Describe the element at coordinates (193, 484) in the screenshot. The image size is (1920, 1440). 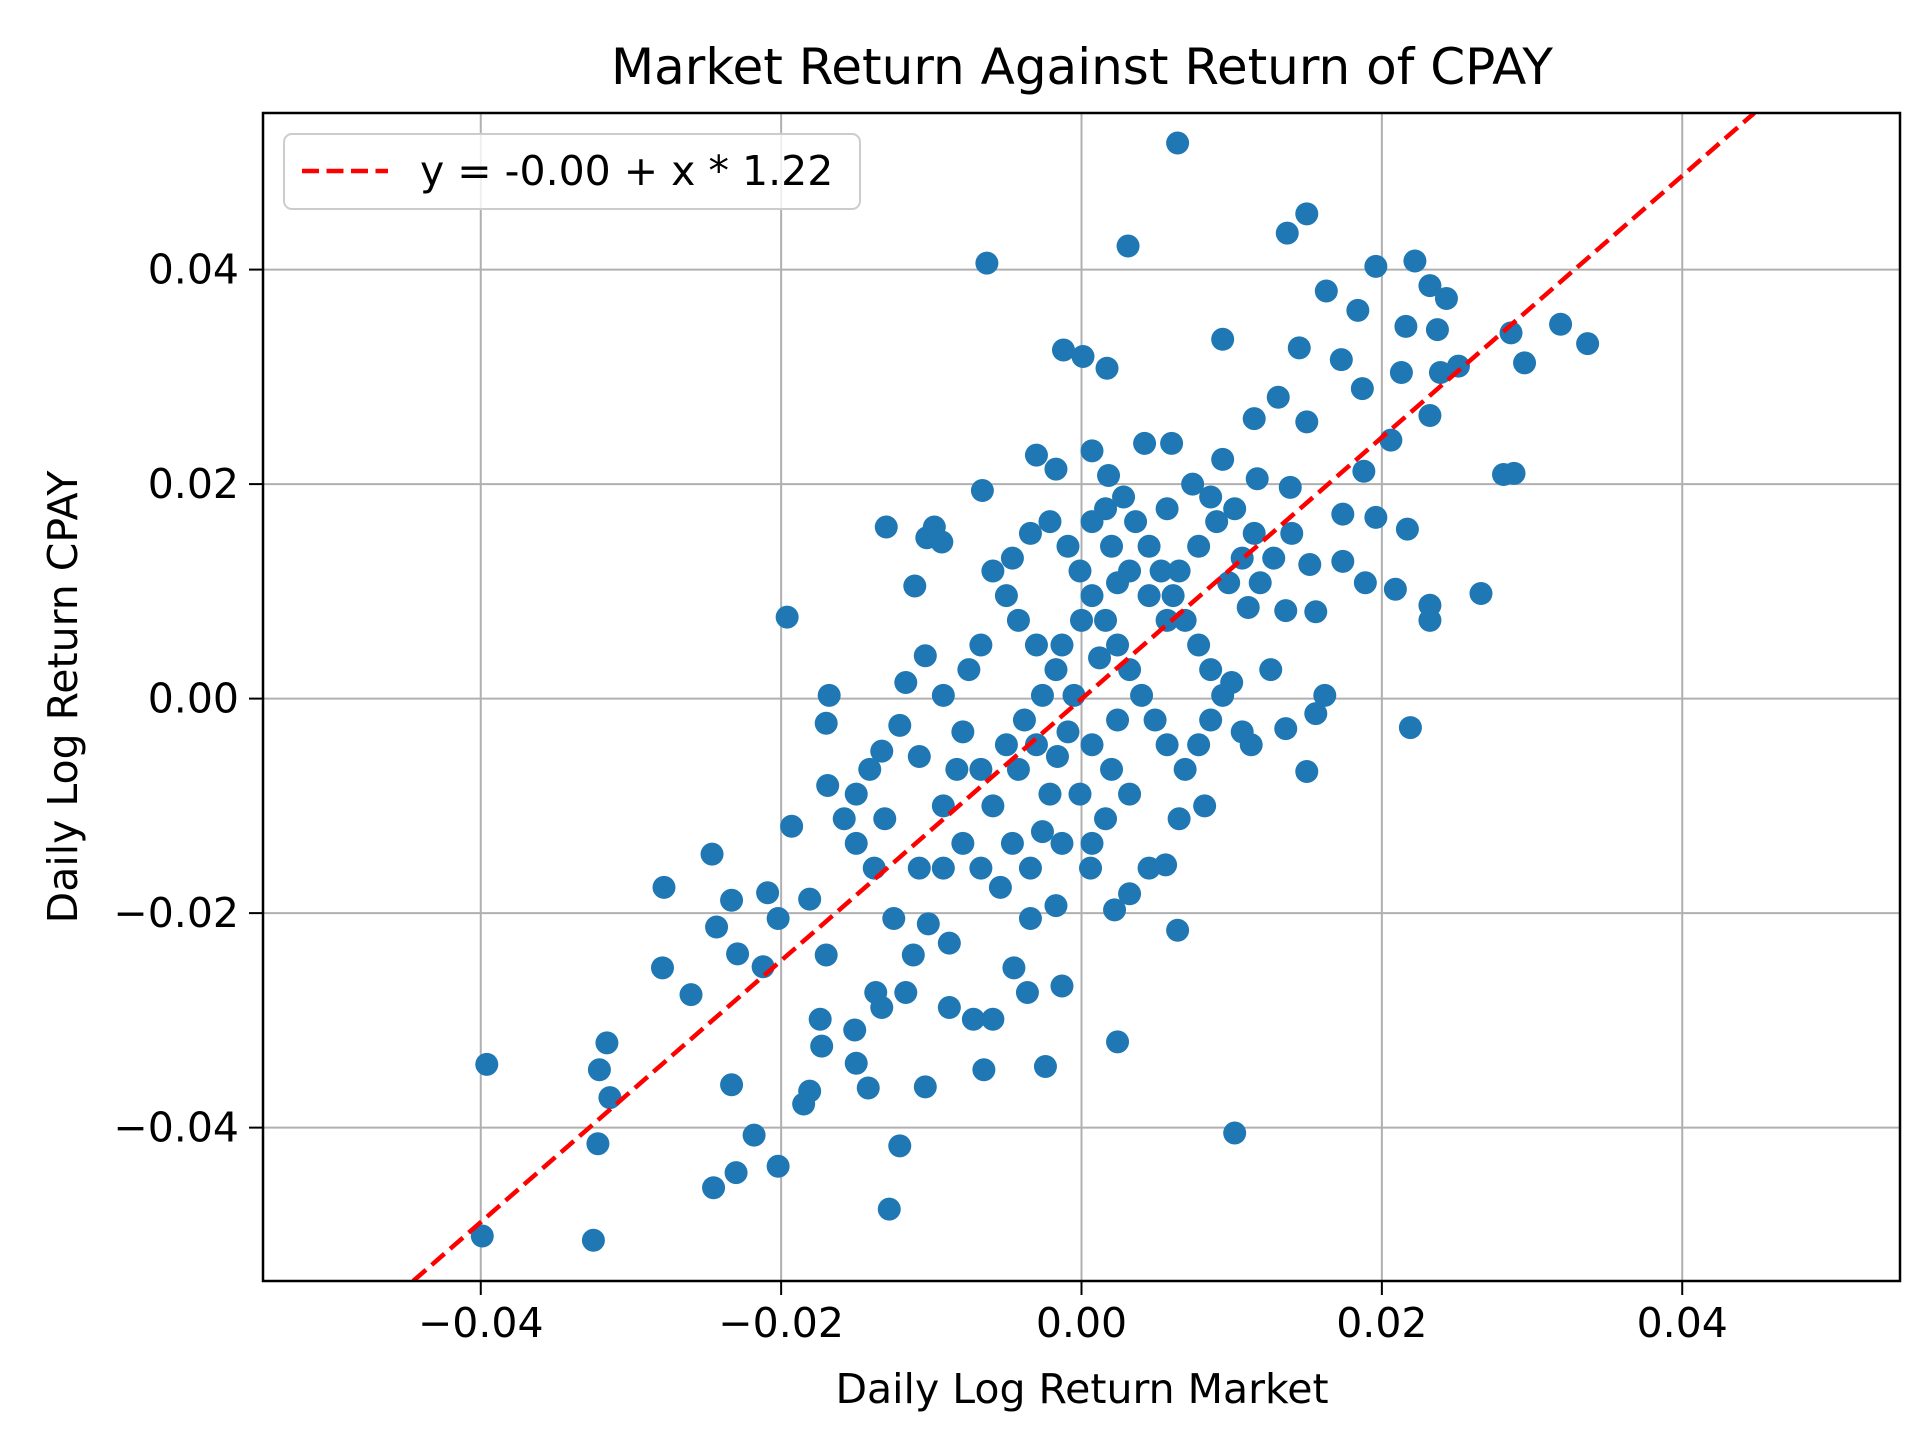
I see `y-tick-label: 0.02` at that location.